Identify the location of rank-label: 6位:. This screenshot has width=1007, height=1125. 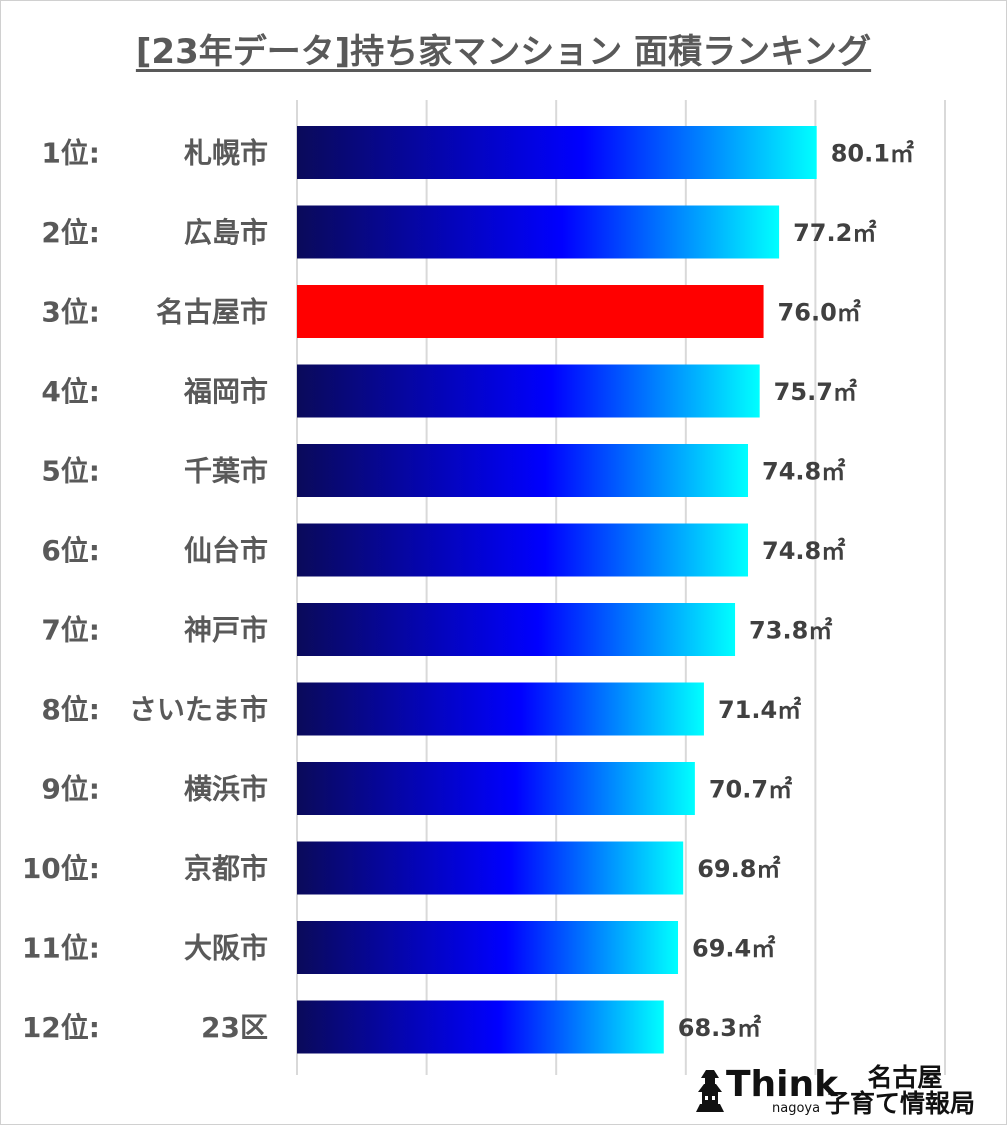
(70, 550).